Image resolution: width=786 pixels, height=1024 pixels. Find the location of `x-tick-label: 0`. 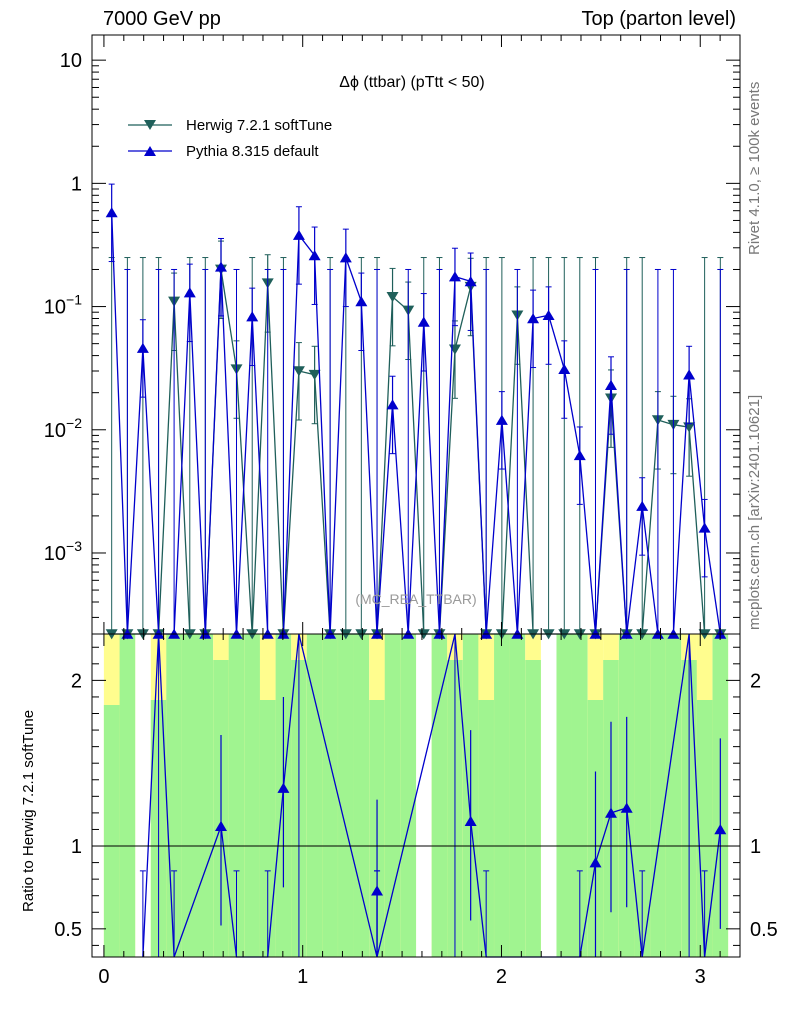

x-tick-label: 0 is located at coordinates (103, 977).